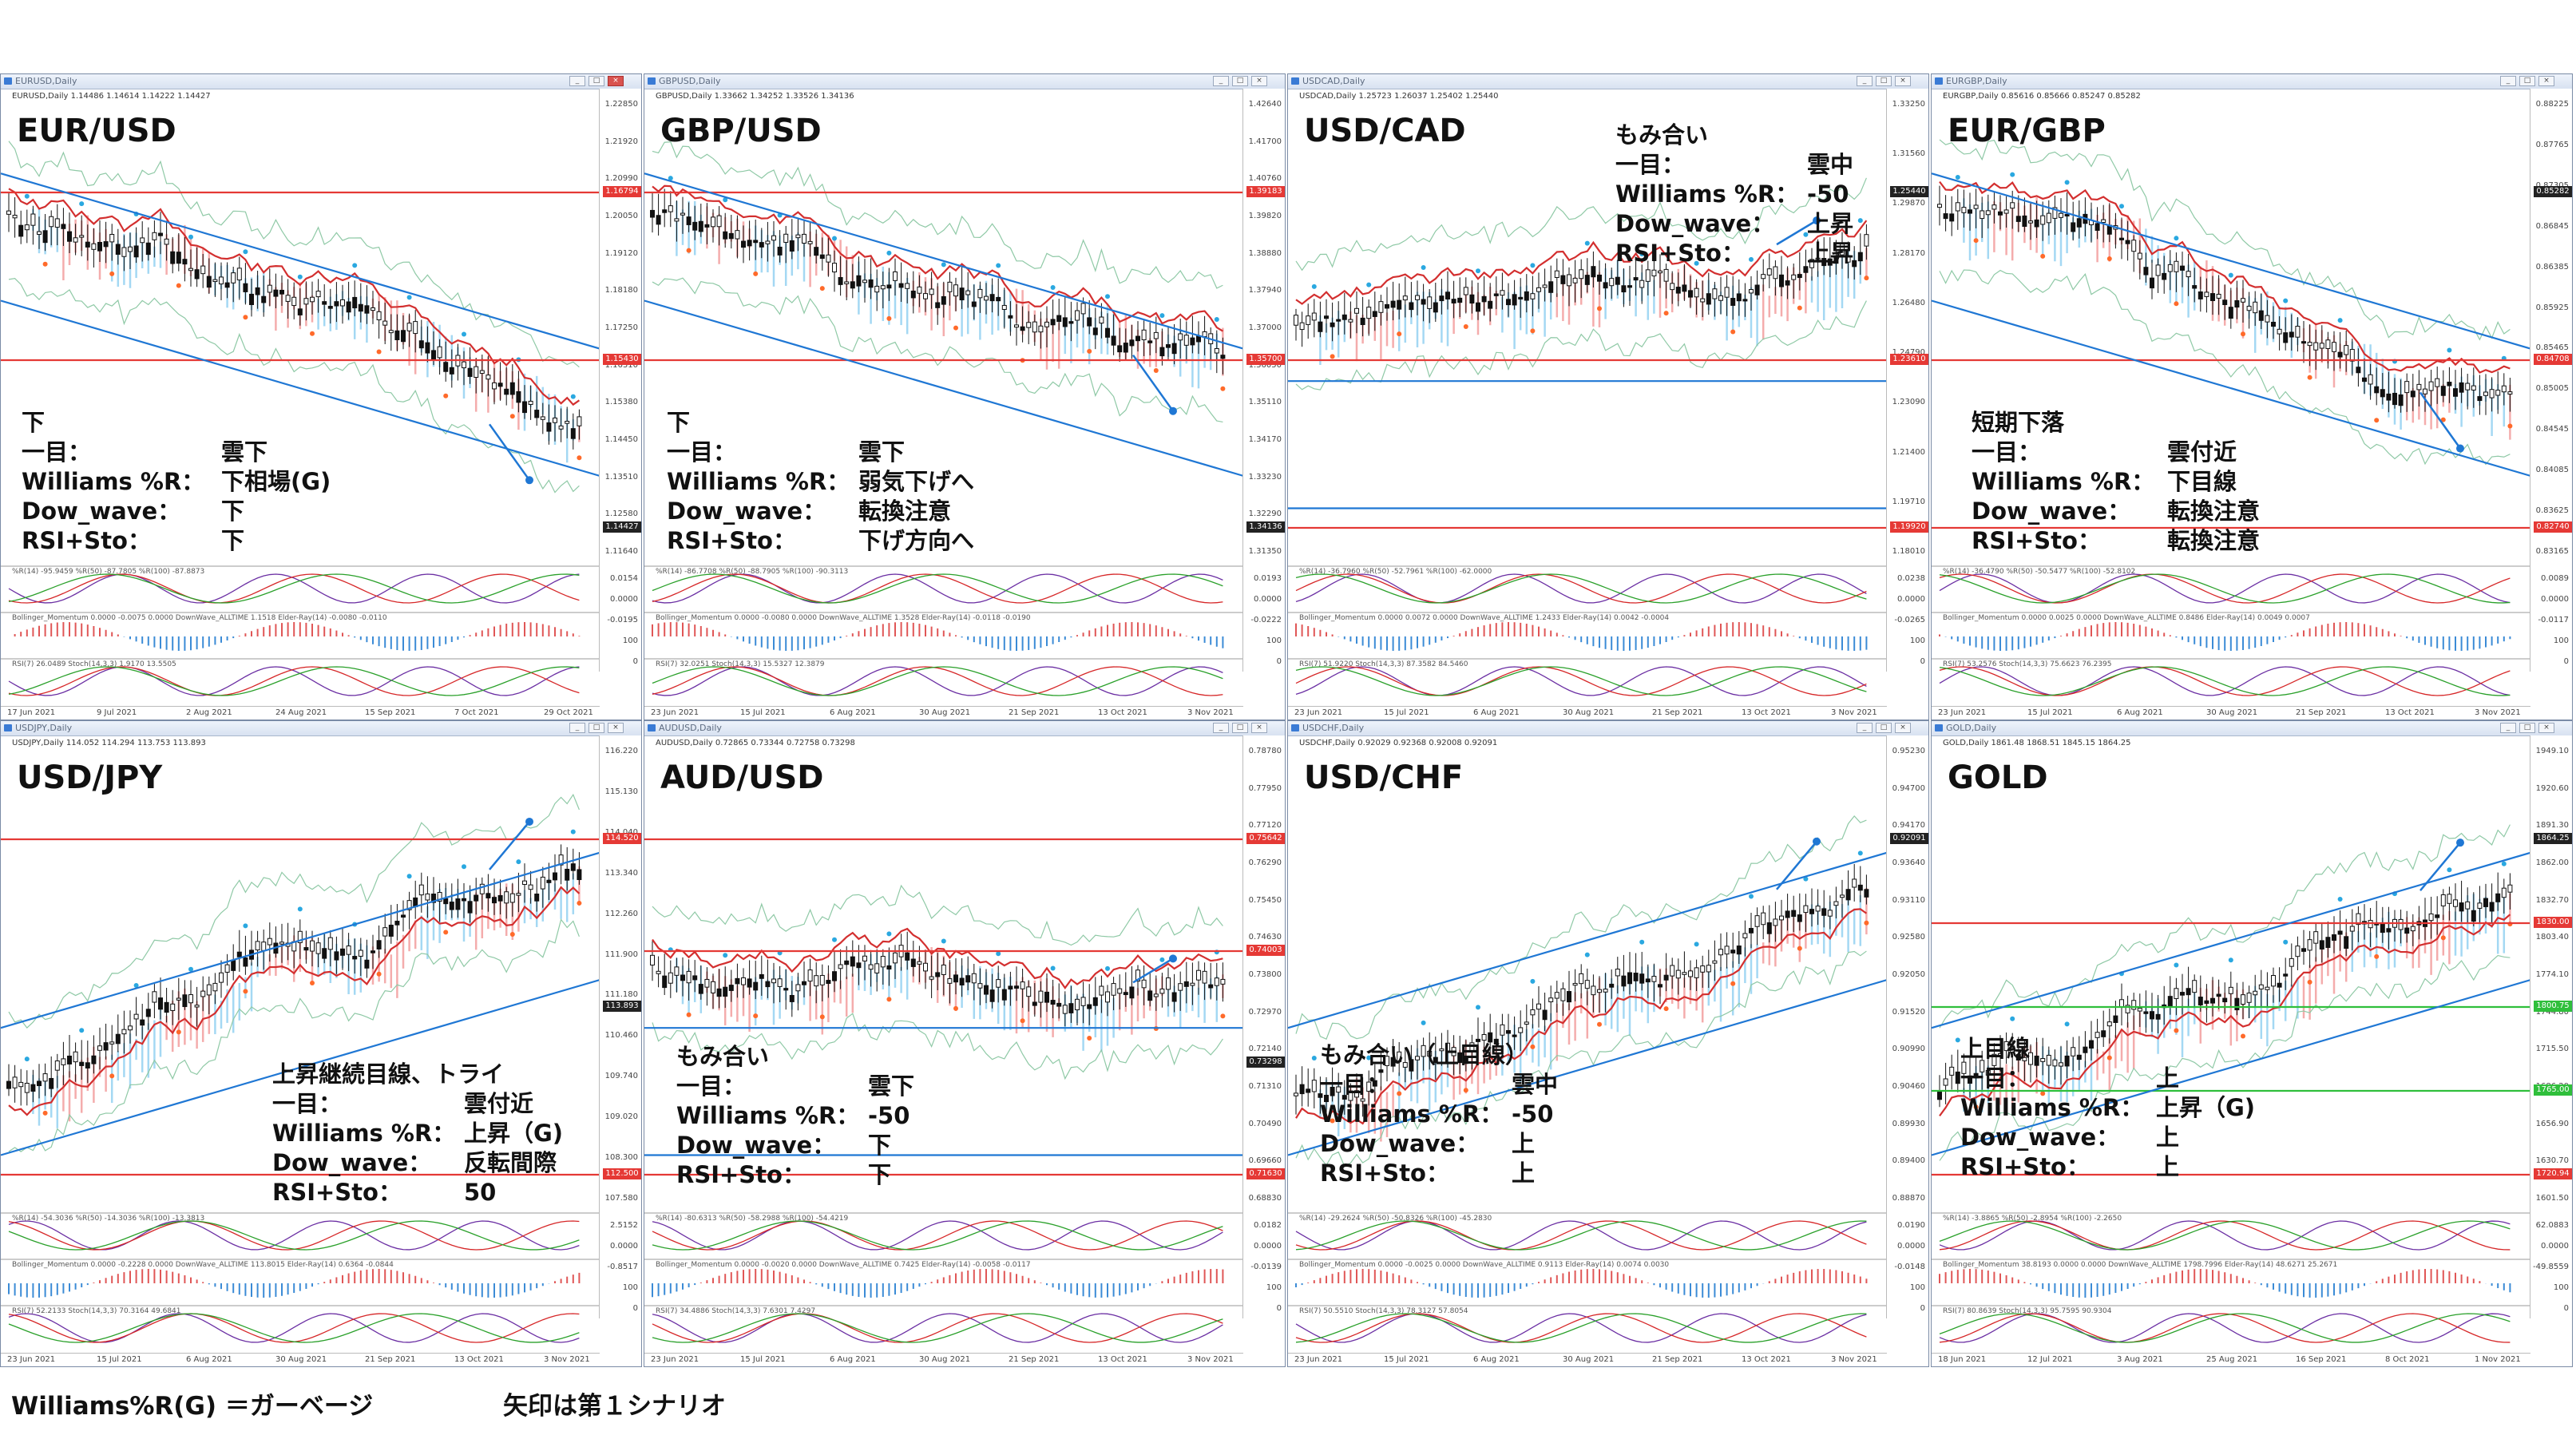 This screenshot has width=2576, height=1447. I want to click on note-key: Williams %R：, so click(758, 481).